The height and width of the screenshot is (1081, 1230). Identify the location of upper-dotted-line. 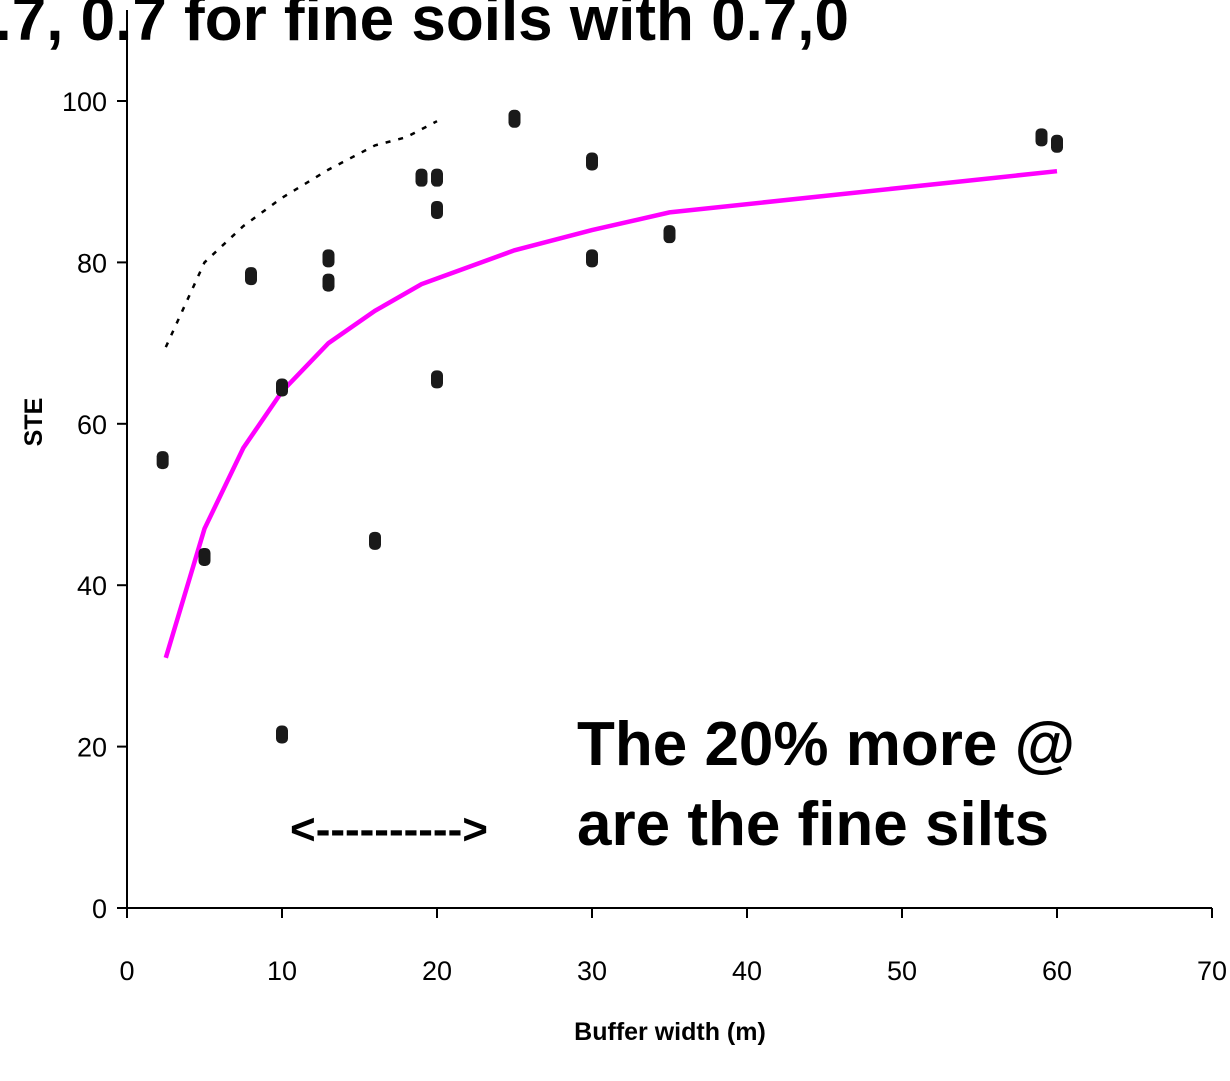
(301, 234).